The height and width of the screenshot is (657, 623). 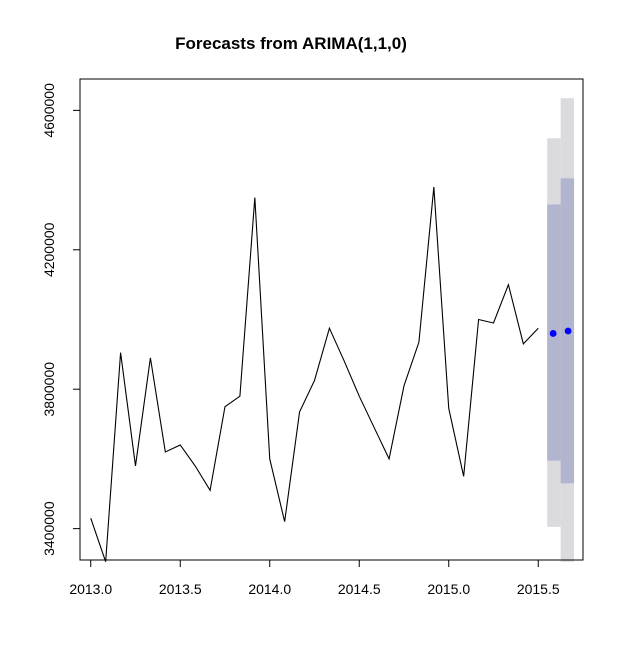 I want to click on x-tick-label: 2013.0, so click(x=90, y=589).